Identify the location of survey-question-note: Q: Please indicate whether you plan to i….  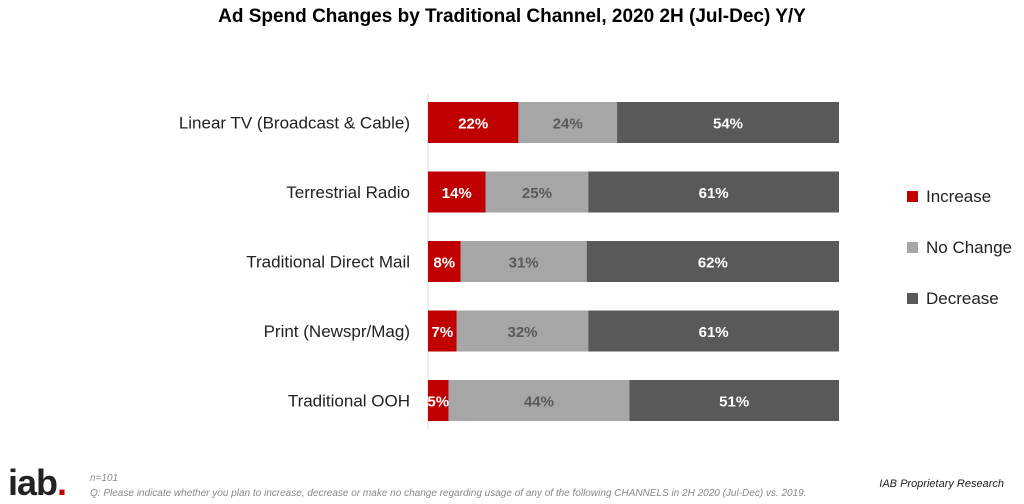
(448, 493).